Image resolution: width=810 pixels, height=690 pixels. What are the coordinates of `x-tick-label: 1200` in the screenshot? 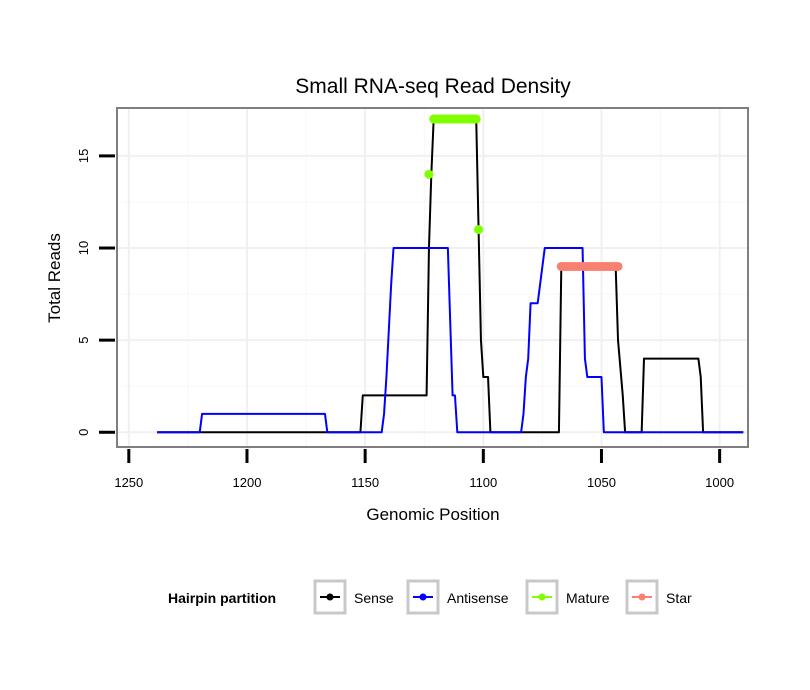 It's located at (247, 482).